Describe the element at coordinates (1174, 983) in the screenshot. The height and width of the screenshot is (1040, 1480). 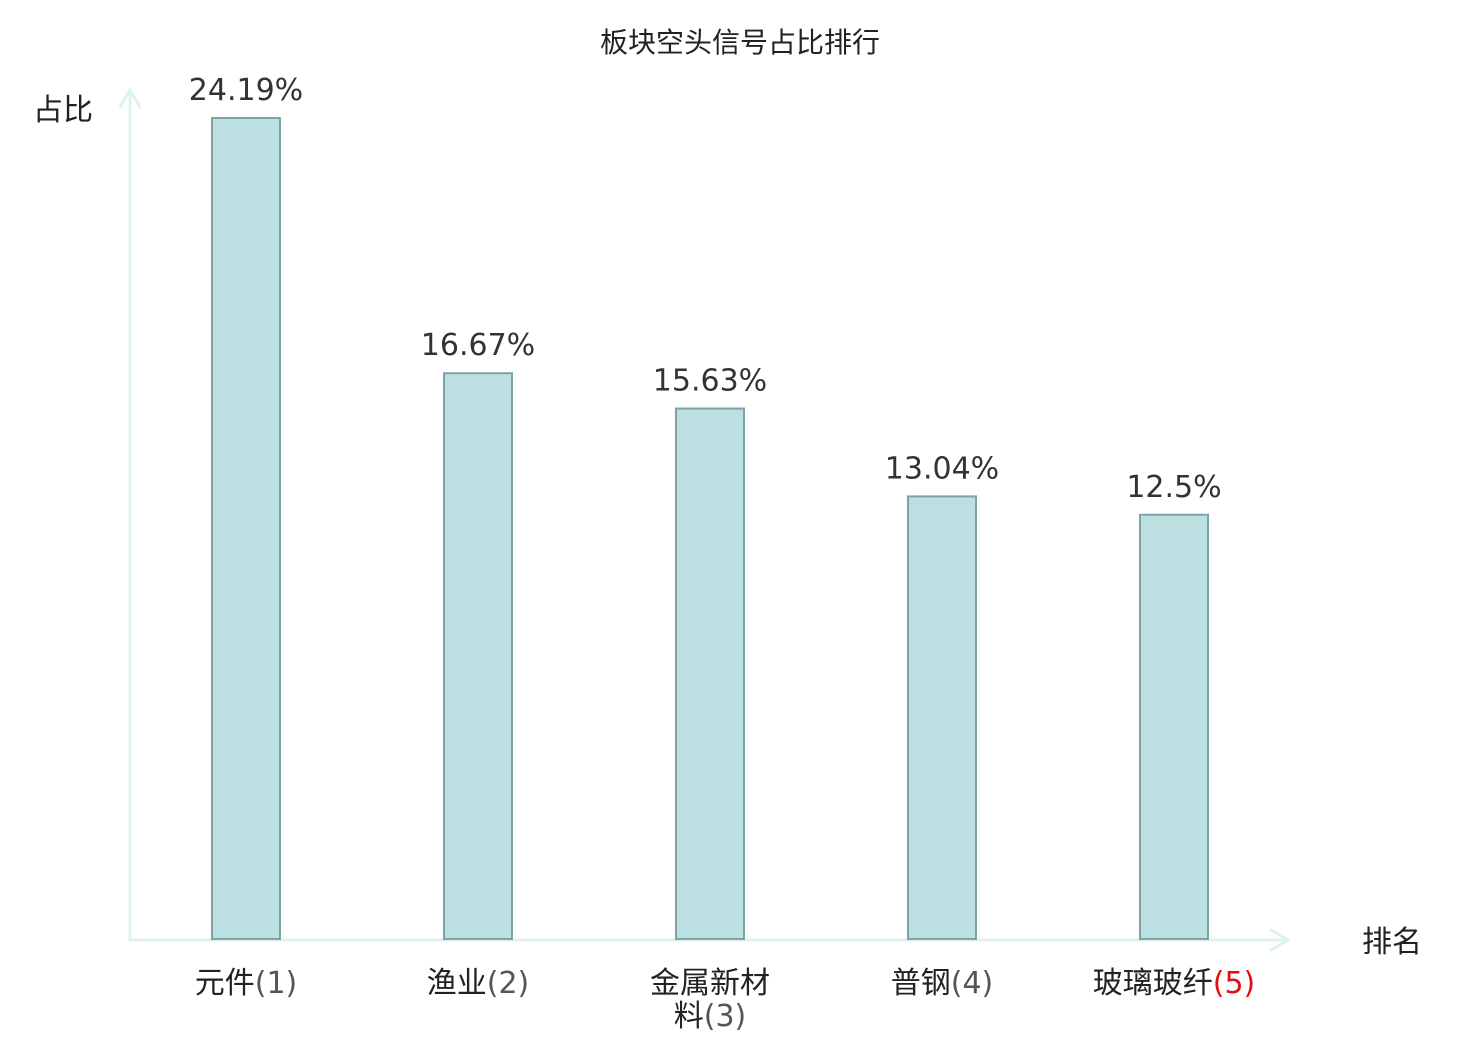
I see `x-tick-label: 玻璃玻纤(5)` at that location.